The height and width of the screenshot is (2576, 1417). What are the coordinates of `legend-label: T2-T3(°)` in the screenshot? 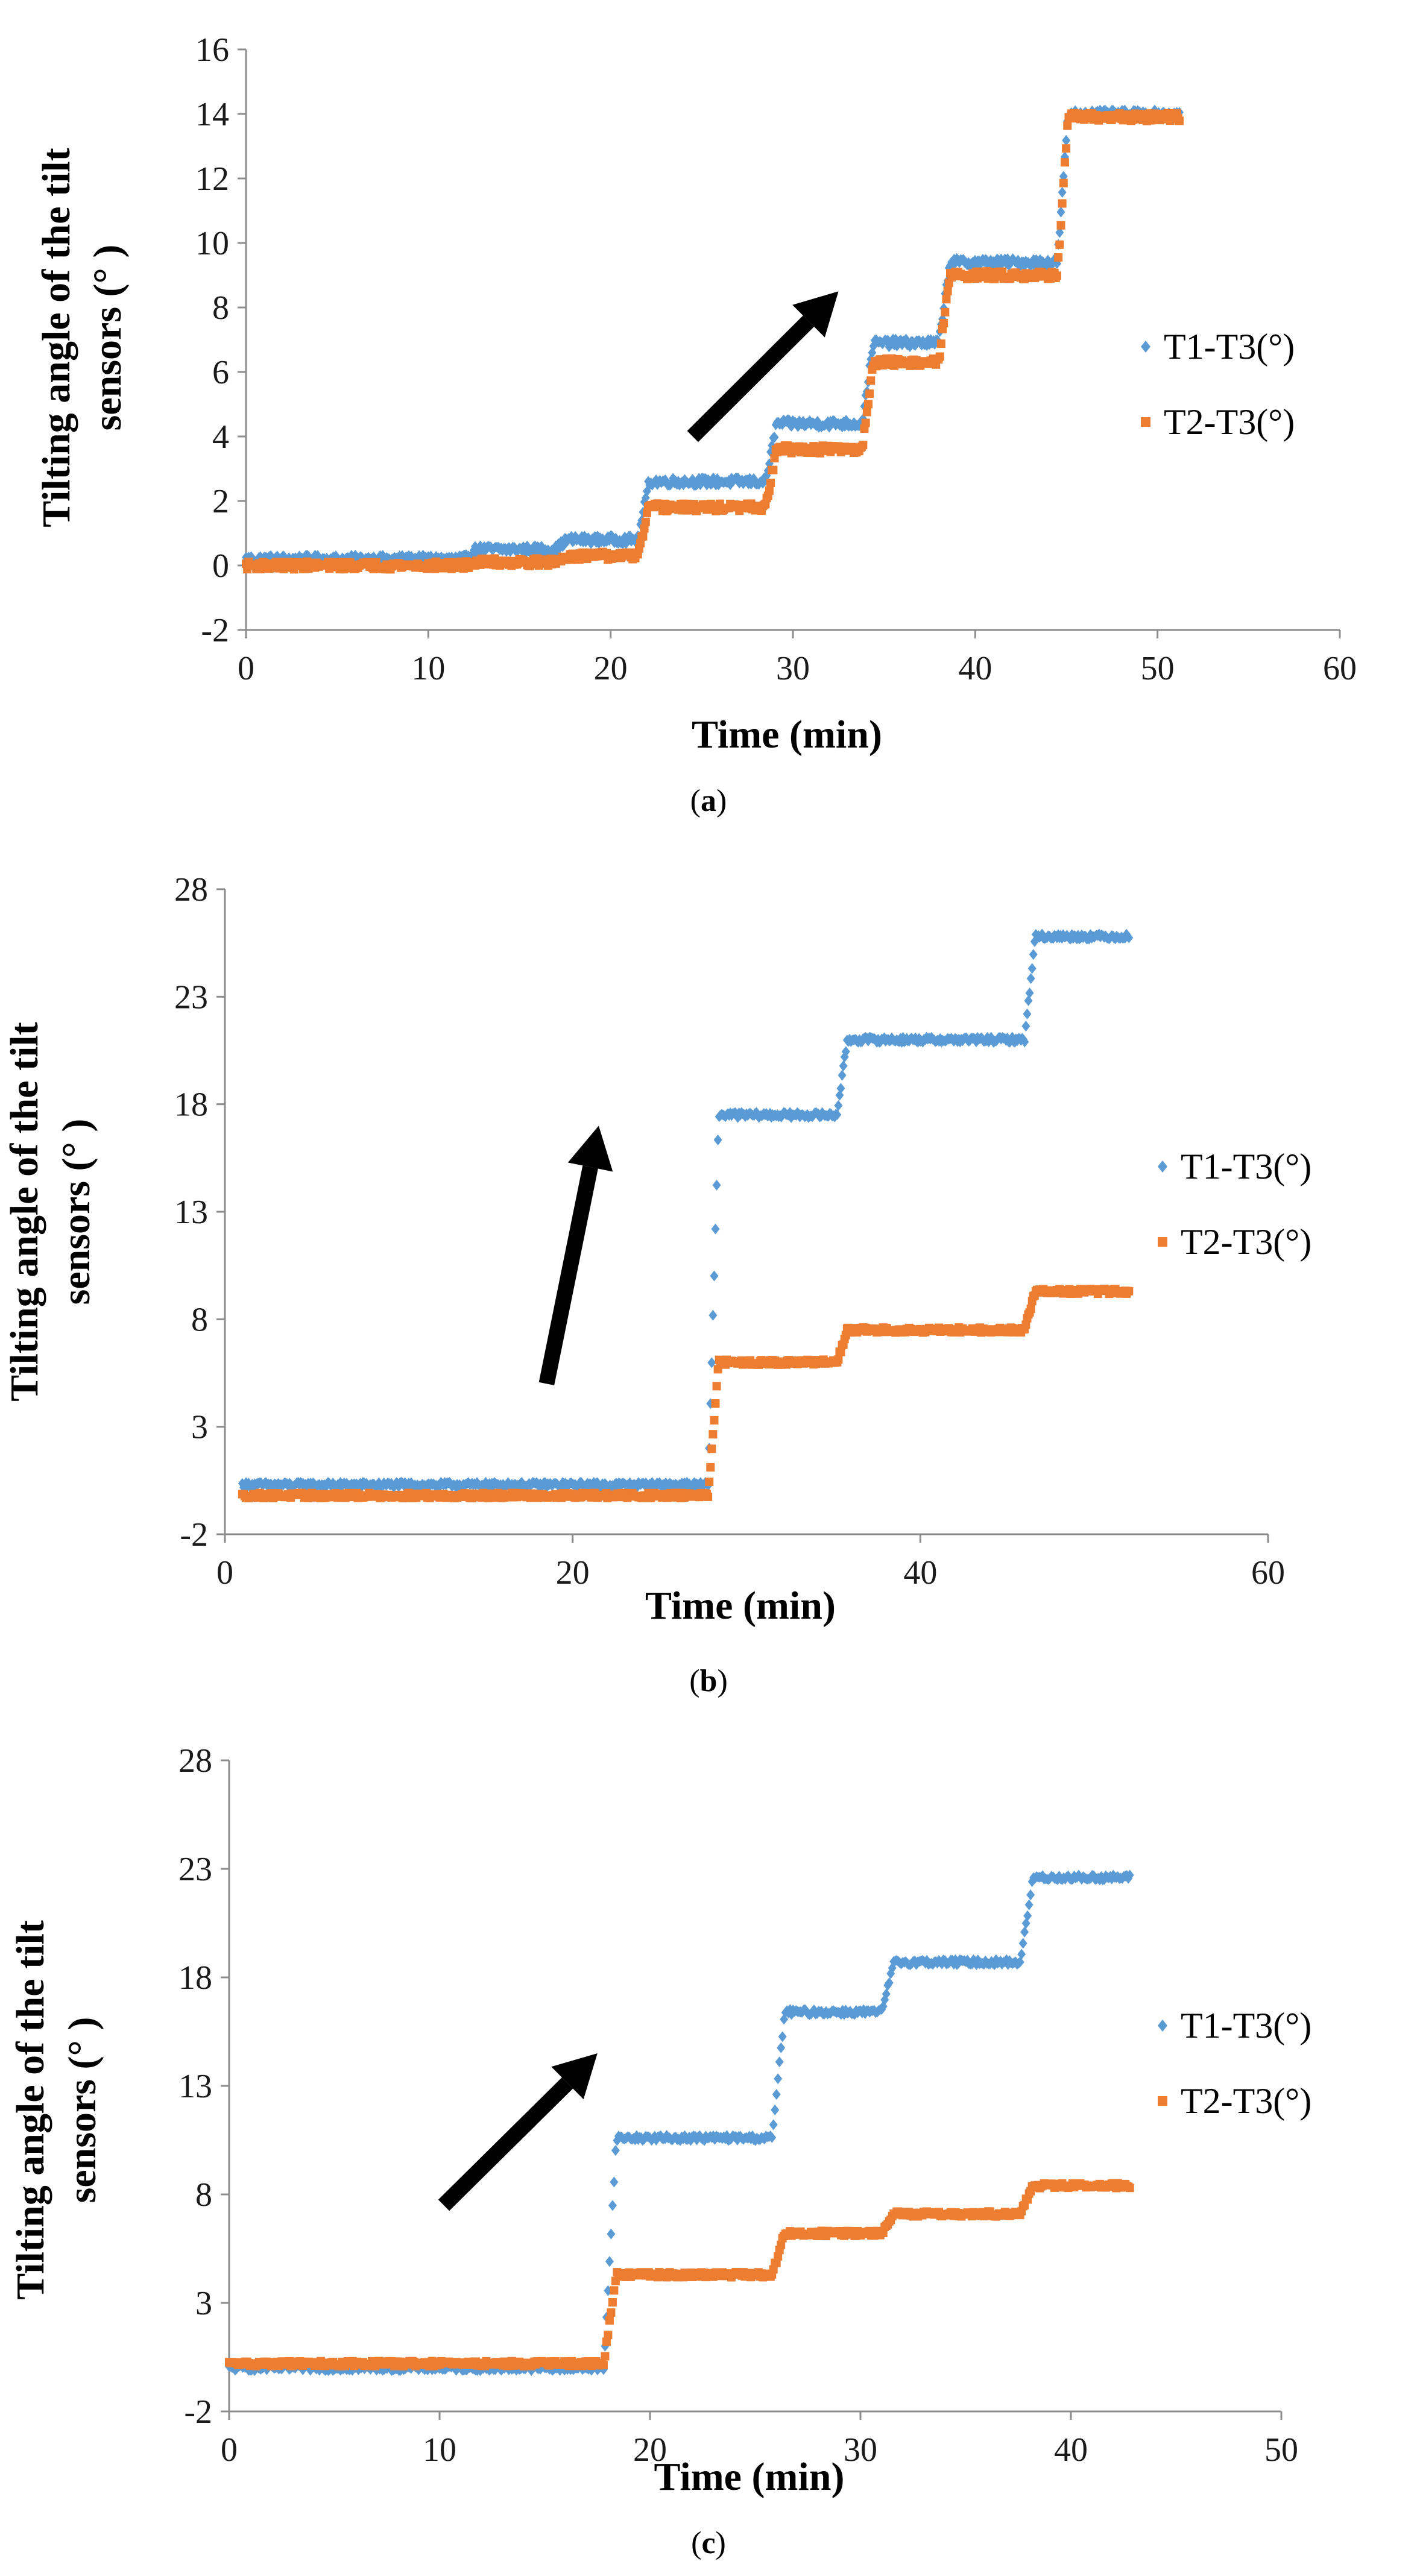 It's located at (1246, 1242).